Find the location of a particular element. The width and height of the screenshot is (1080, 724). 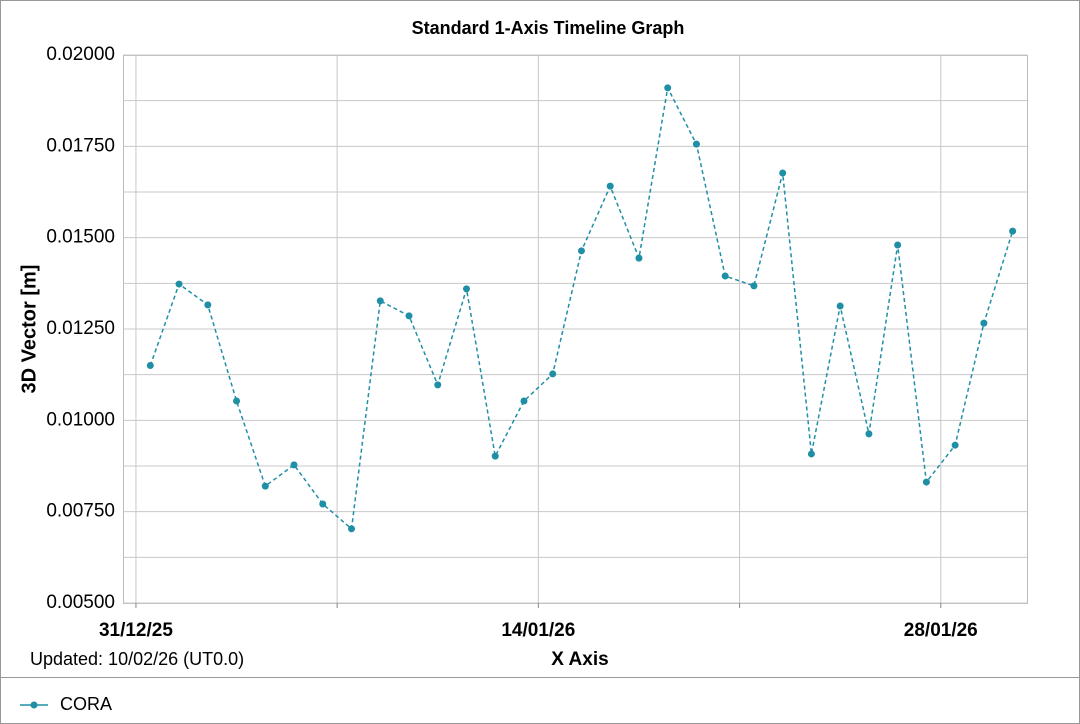

y-tick-label: 0.01250 is located at coordinates (80, 328).